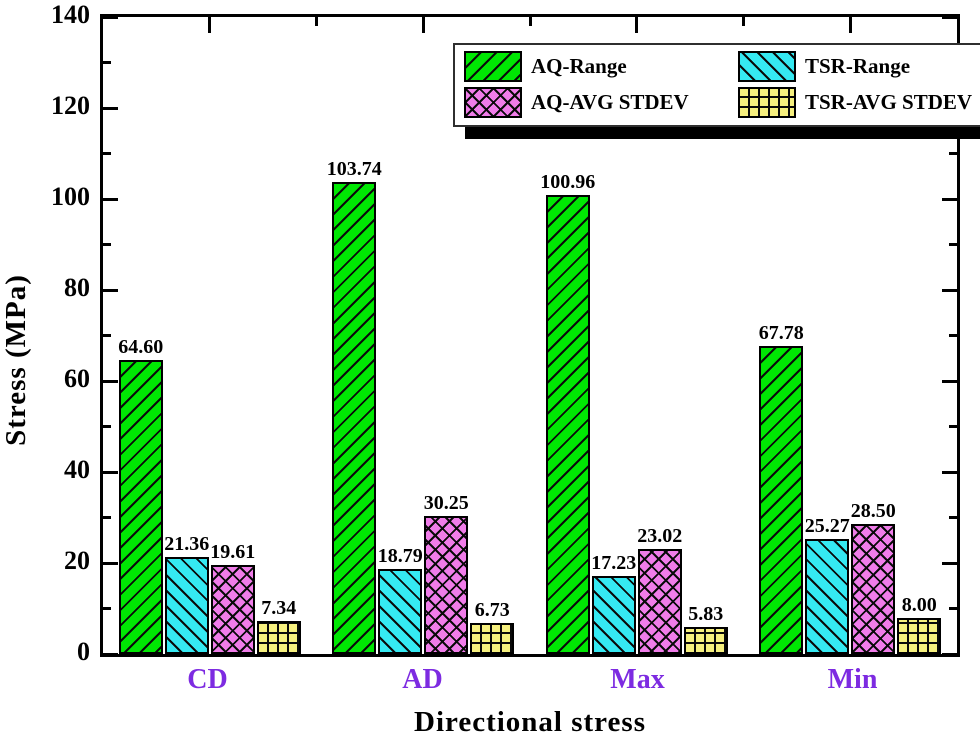 The image size is (980, 750). Describe the element at coordinates (889, 102) in the screenshot. I see `legend-label: TSR-AVG STDEV` at that location.